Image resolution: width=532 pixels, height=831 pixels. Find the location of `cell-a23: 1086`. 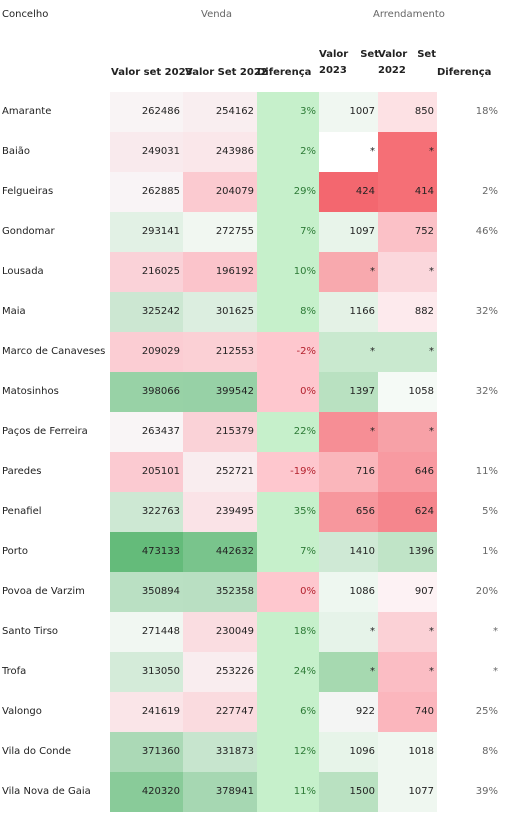

cell-a23: 1086 is located at coordinates (348, 592).